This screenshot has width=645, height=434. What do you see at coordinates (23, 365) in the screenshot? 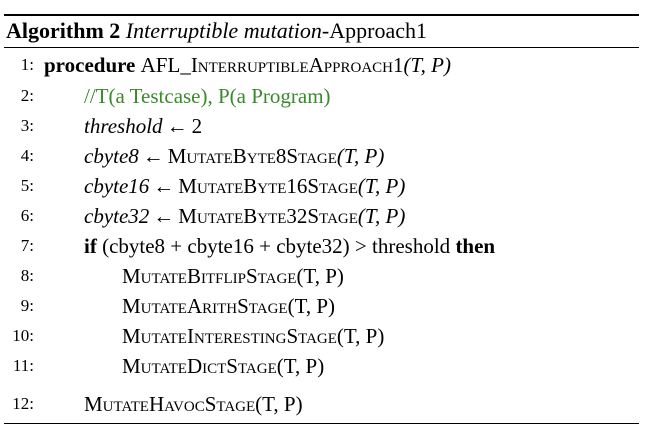
I see `line-number: 11:` at bounding box center [23, 365].